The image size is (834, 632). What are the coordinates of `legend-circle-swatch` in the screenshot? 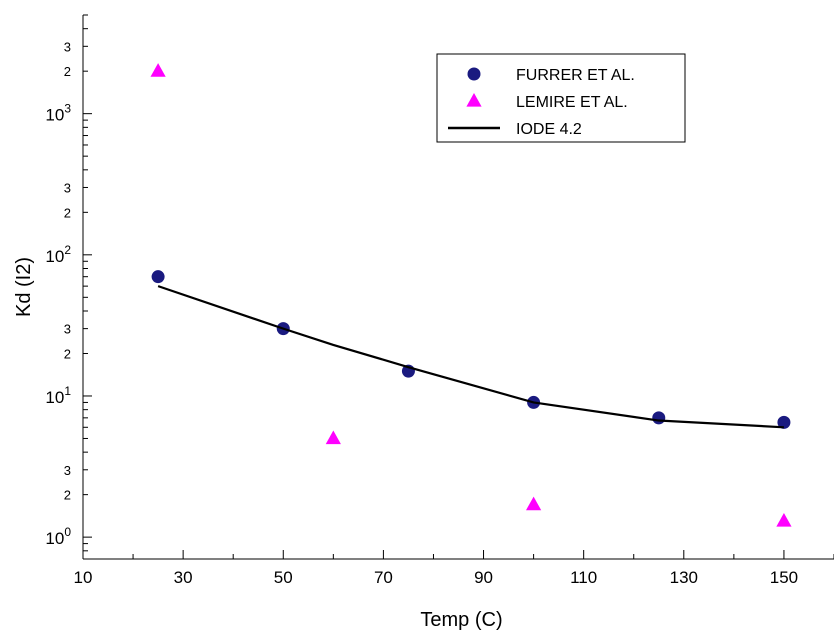 It's located at (474, 74).